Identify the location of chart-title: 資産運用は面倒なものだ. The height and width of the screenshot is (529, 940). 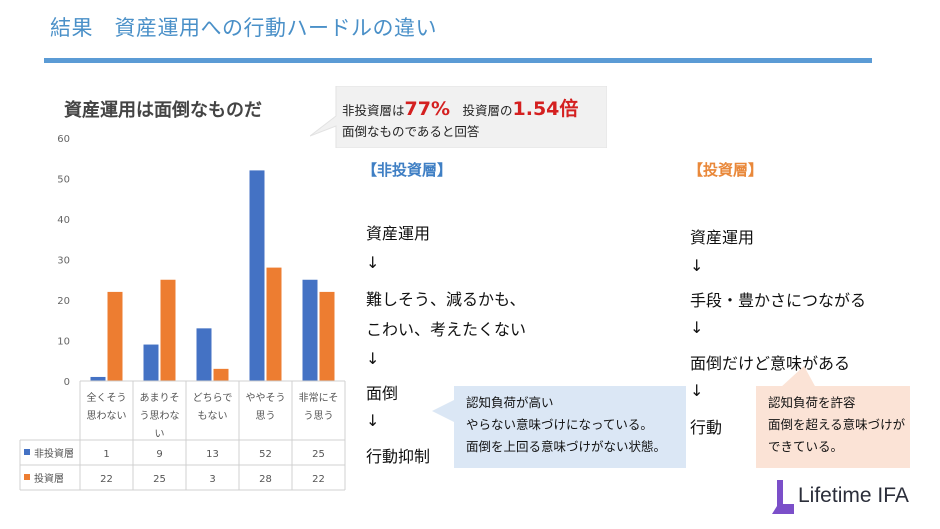
(163, 110).